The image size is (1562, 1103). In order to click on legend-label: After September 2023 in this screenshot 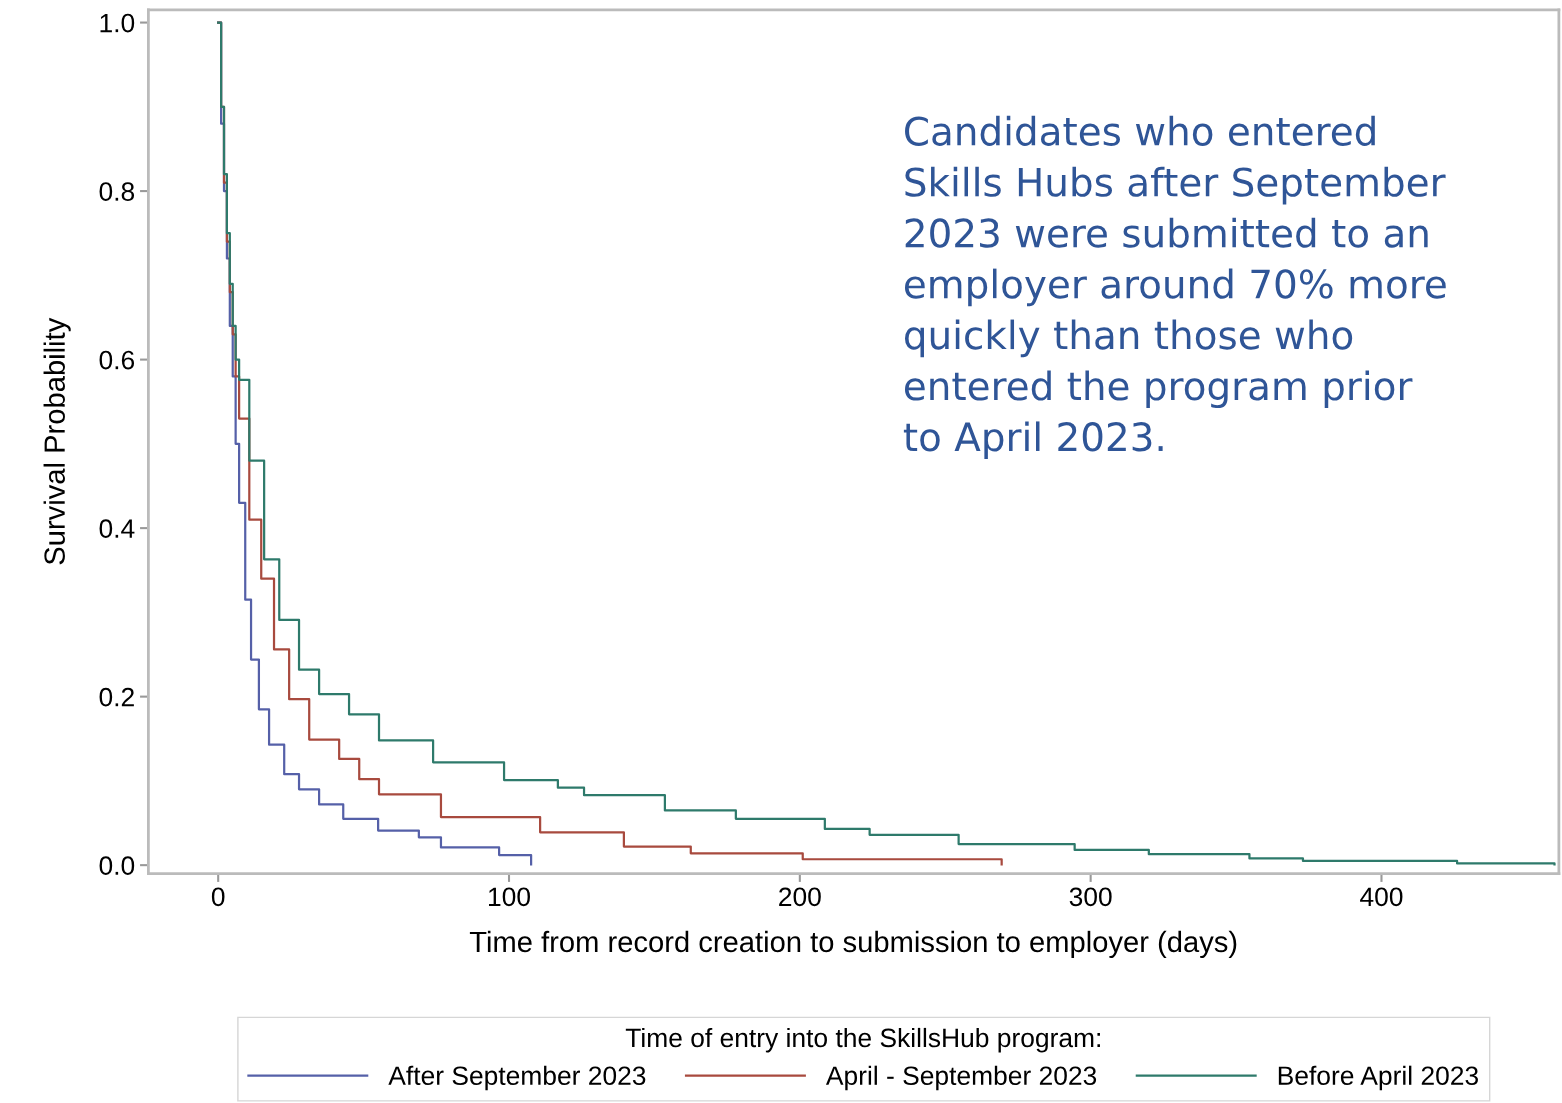, I will do `click(517, 1078)`.